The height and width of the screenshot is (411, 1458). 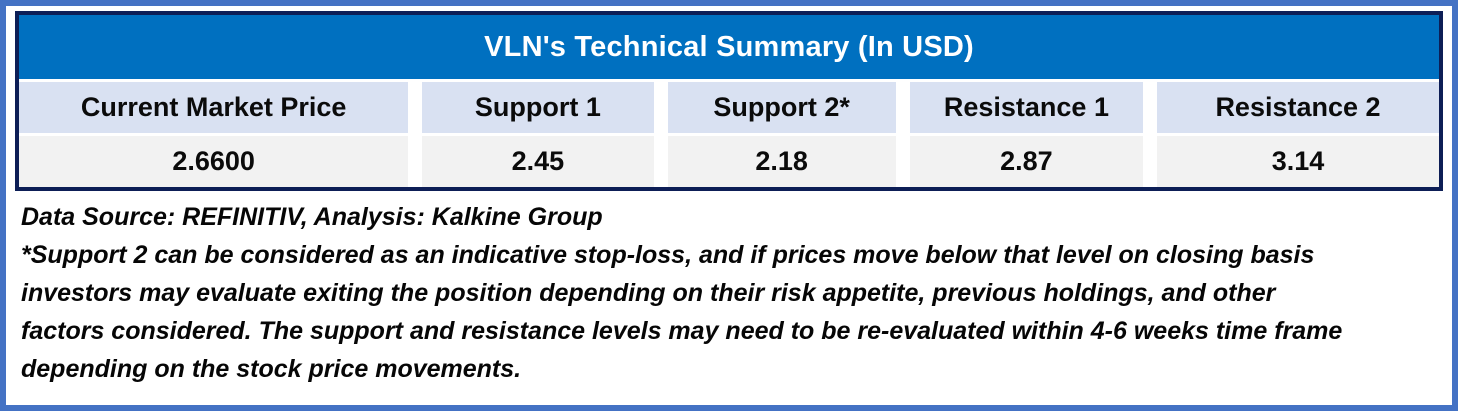 What do you see at coordinates (781, 107) in the screenshot?
I see `column-header-support-2: Support 2*` at bounding box center [781, 107].